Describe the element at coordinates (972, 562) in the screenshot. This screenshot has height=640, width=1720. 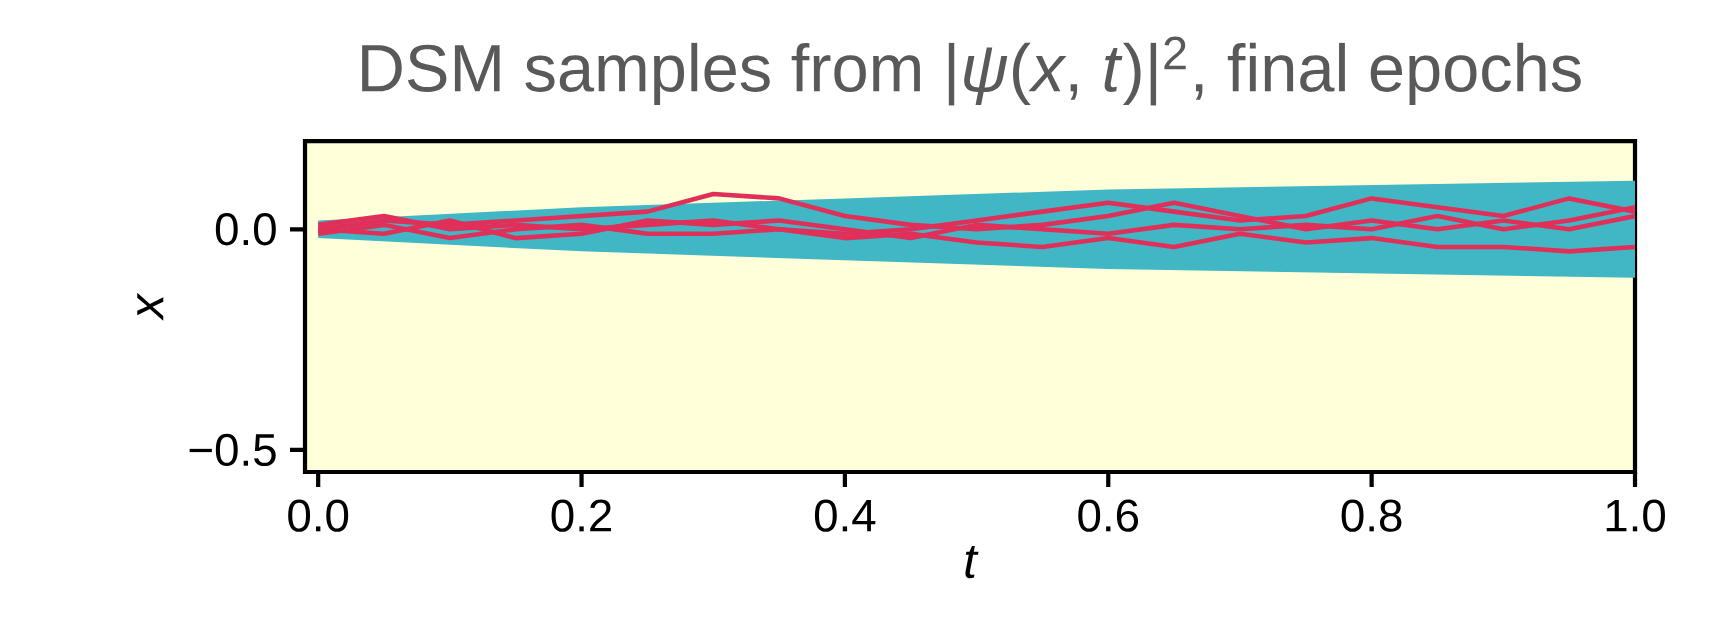
I see `x-axis-title: t` at that location.